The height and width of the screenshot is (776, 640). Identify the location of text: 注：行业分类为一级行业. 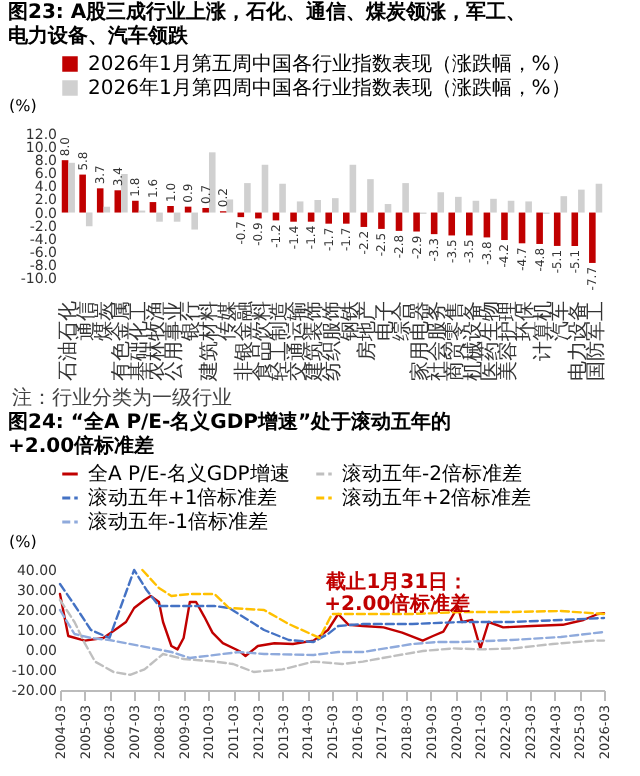
(122, 398).